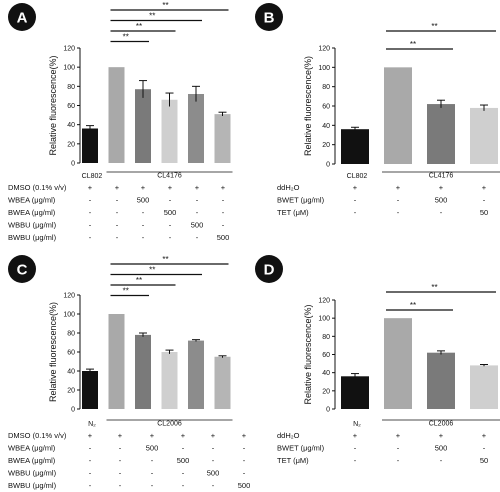 Image resolution: width=500 pixels, height=492 pixels. I want to click on panel-label: A, so click(22, 18).